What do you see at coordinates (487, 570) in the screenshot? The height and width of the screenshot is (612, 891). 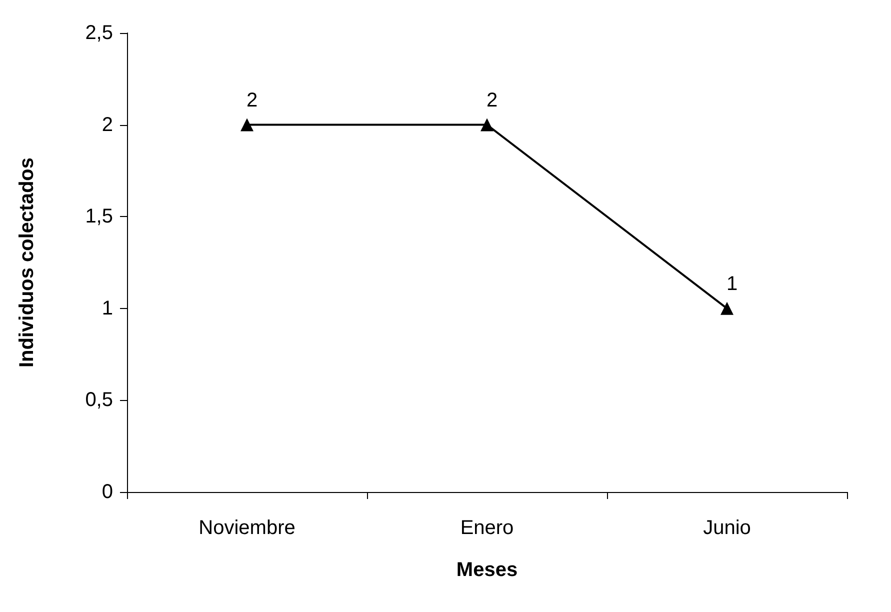 I see `x-axis-title: Meses` at bounding box center [487, 570].